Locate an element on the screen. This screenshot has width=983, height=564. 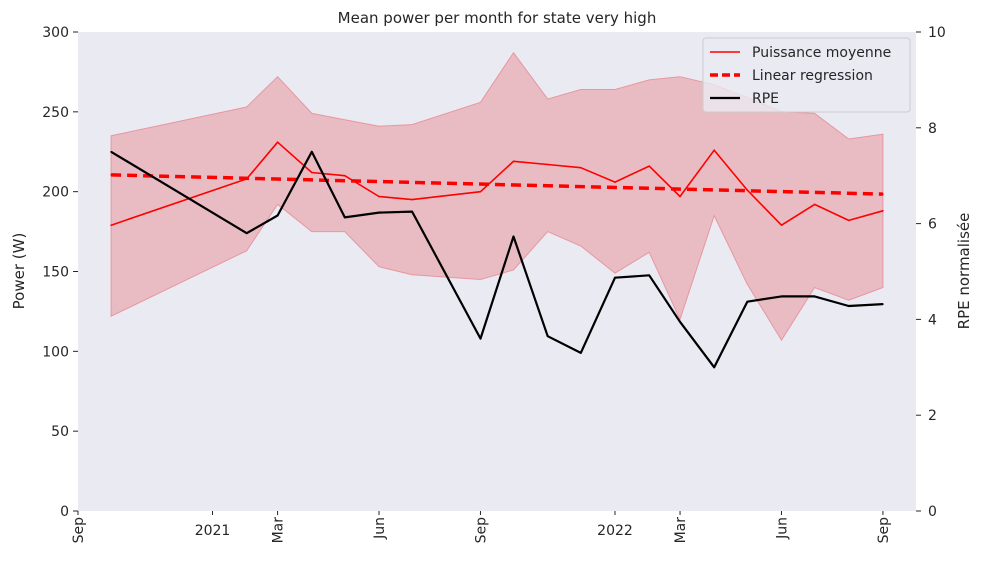
y-tick-label: 150 is located at coordinates (55, 273).